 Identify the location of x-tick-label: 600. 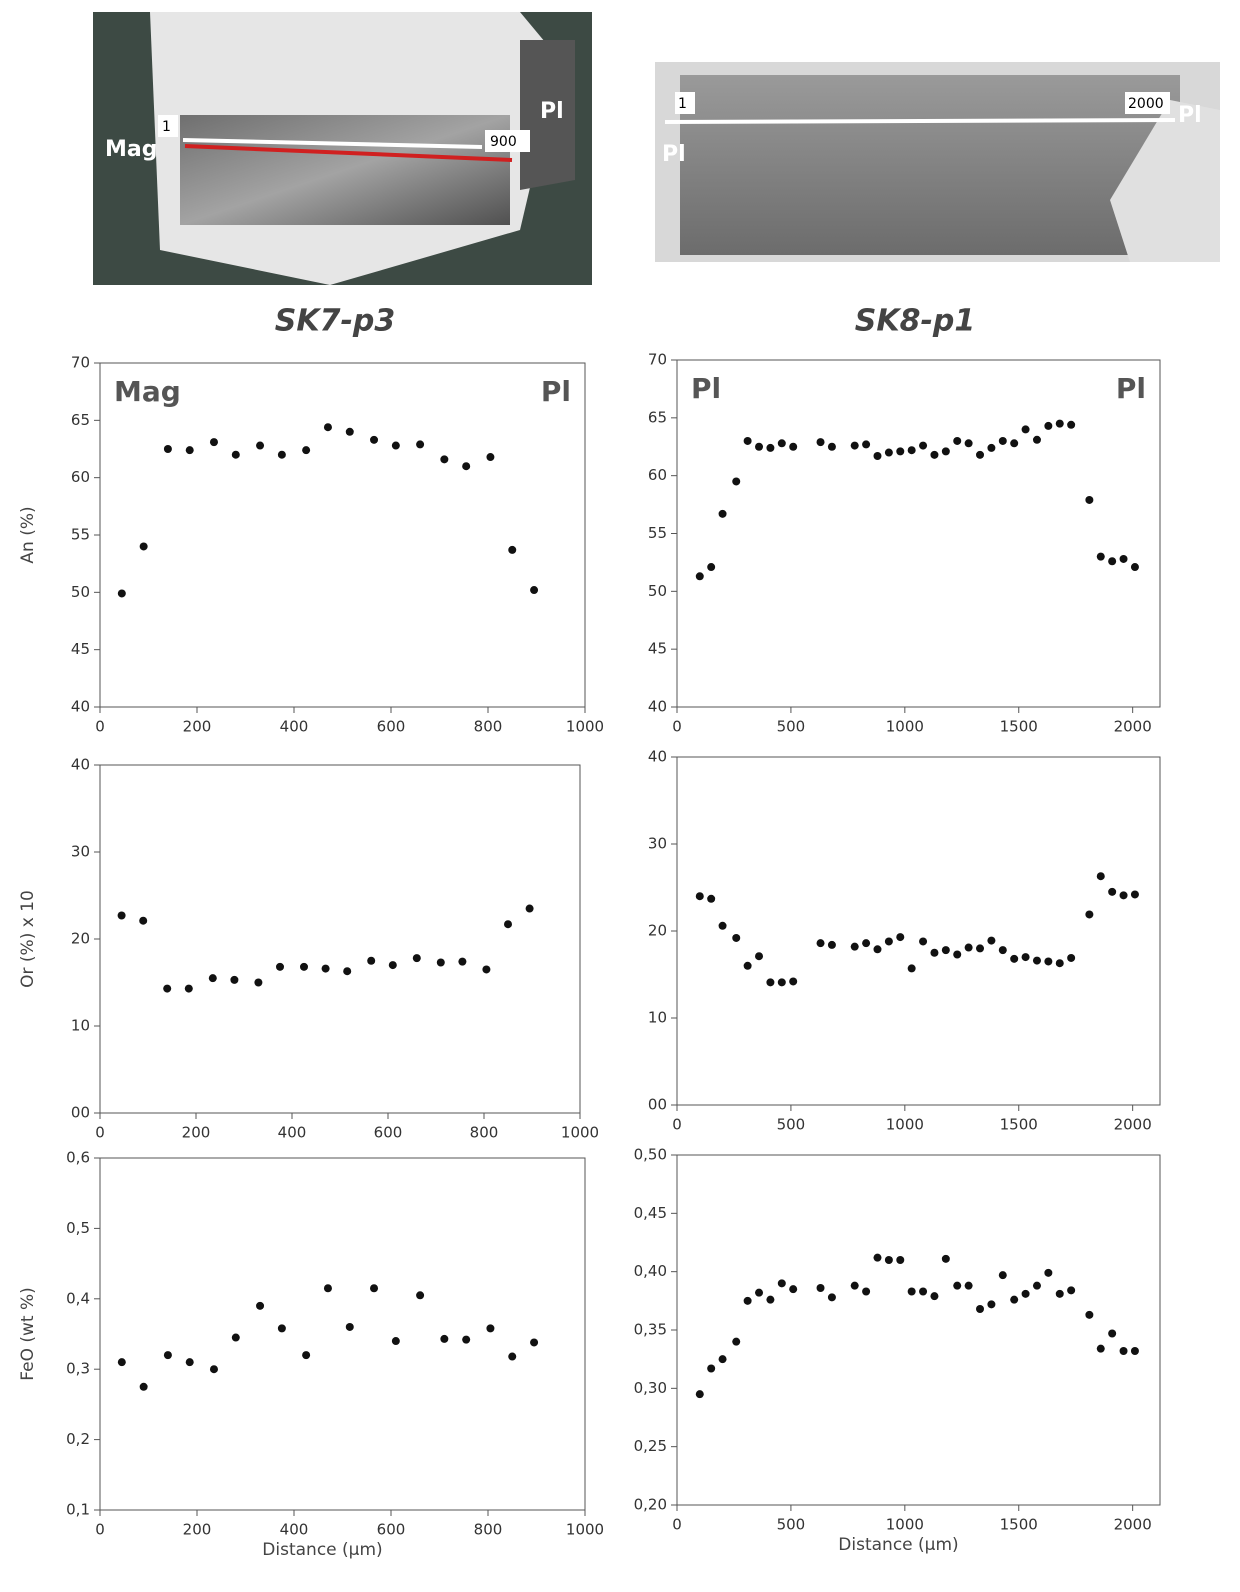
(391, 1530).